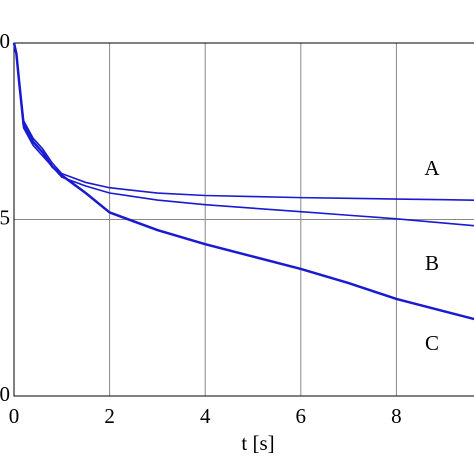 The image size is (474, 474). What do you see at coordinates (432, 343) in the screenshot?
I see `series-label: C` at bounding box center [432, 343].